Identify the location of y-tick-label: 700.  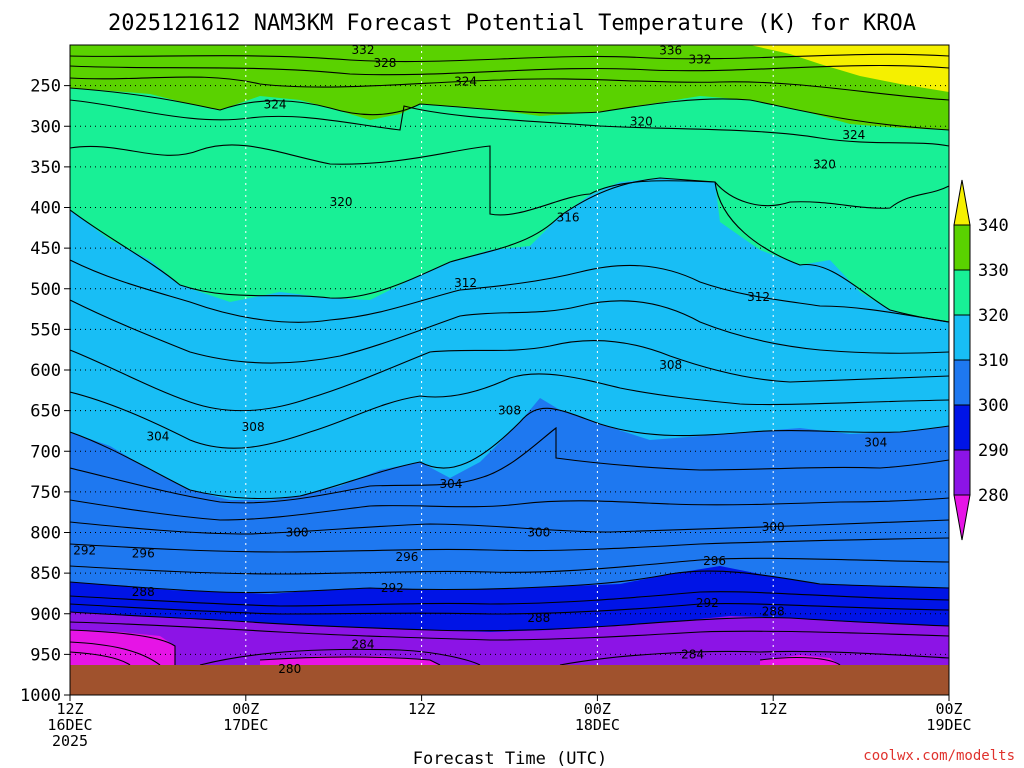
(45, 452).